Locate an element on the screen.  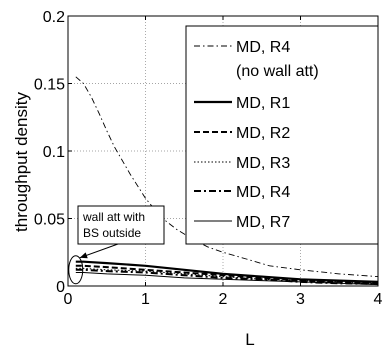
annotation: wall att with BS outside is located at coordinates (116, 245).